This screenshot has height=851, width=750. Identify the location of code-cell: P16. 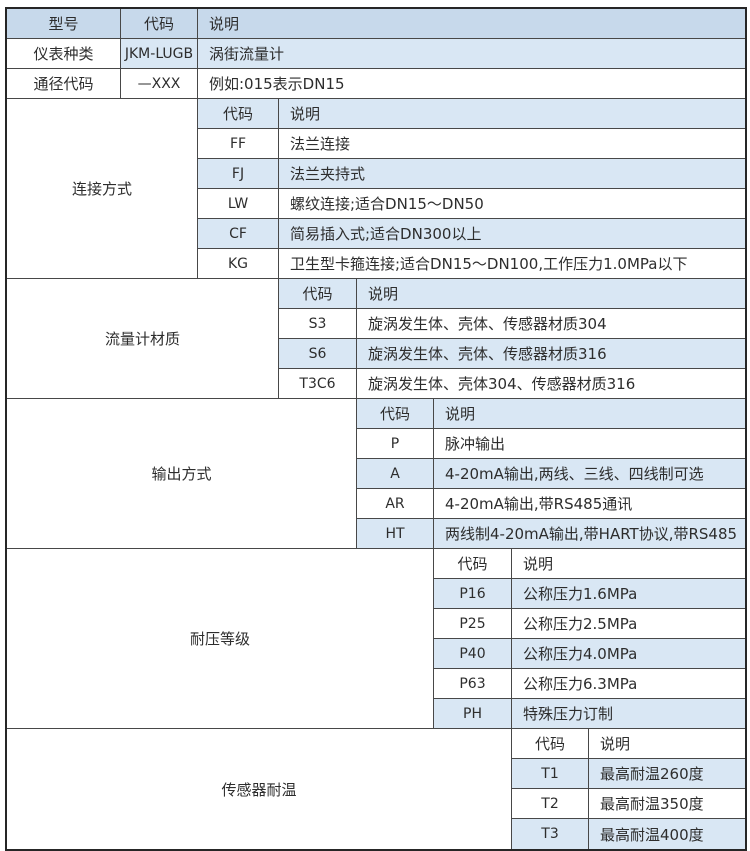
(473, 594).